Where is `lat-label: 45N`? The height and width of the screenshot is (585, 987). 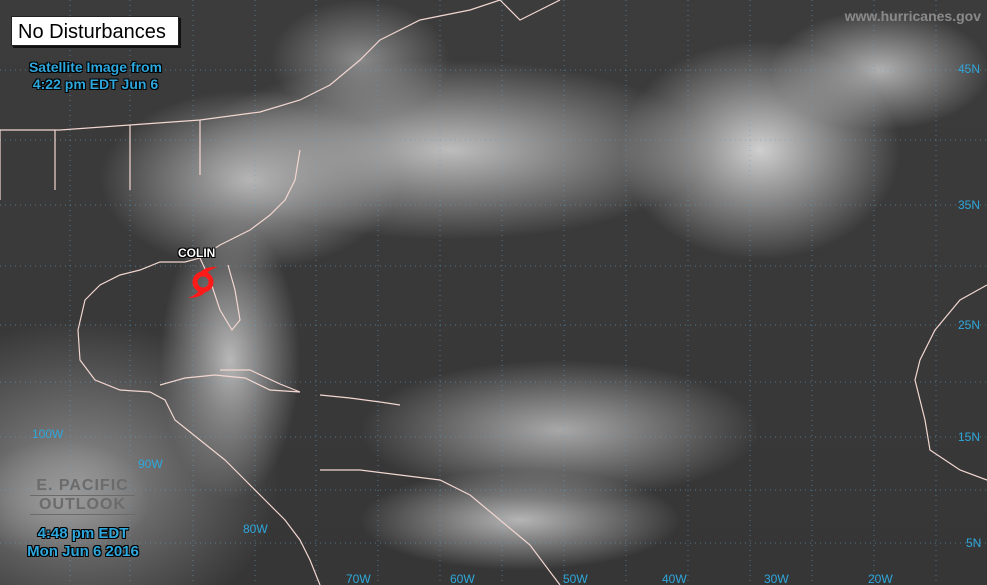 lat-label: 45N is located at coordinates (969, 69).